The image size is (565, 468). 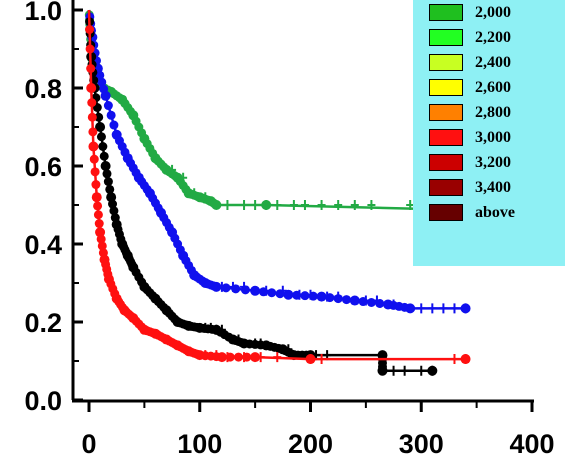 What do you see at coordinates (493, 87) in the screenshot?
I see `legend-label: 2,600` at bounding box center [493, 87].